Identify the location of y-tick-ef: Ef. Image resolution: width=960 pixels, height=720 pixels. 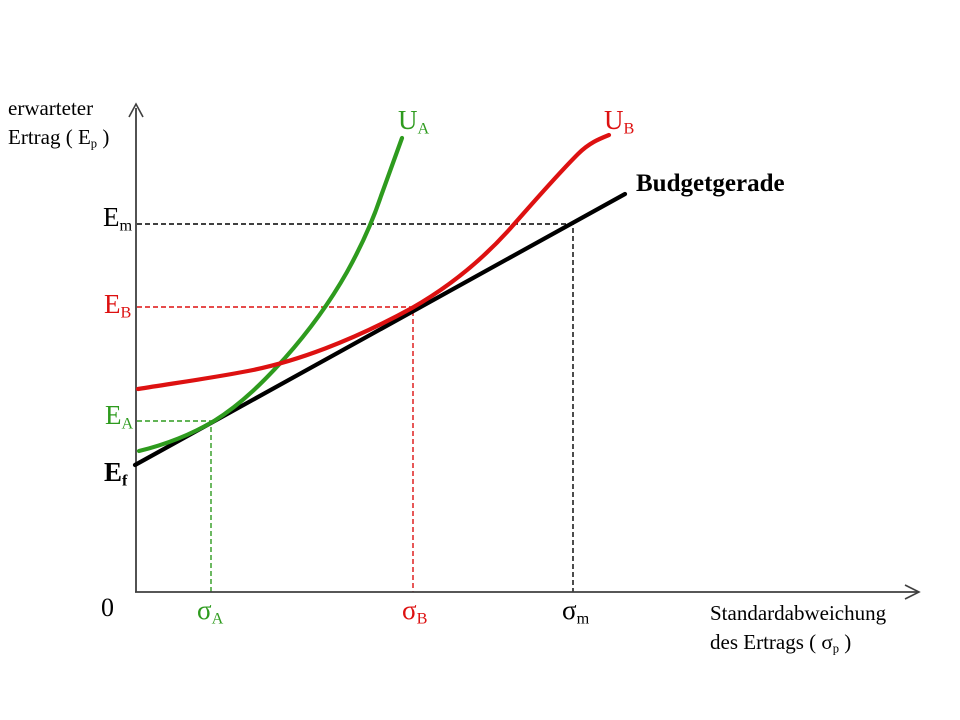
(116, 473).